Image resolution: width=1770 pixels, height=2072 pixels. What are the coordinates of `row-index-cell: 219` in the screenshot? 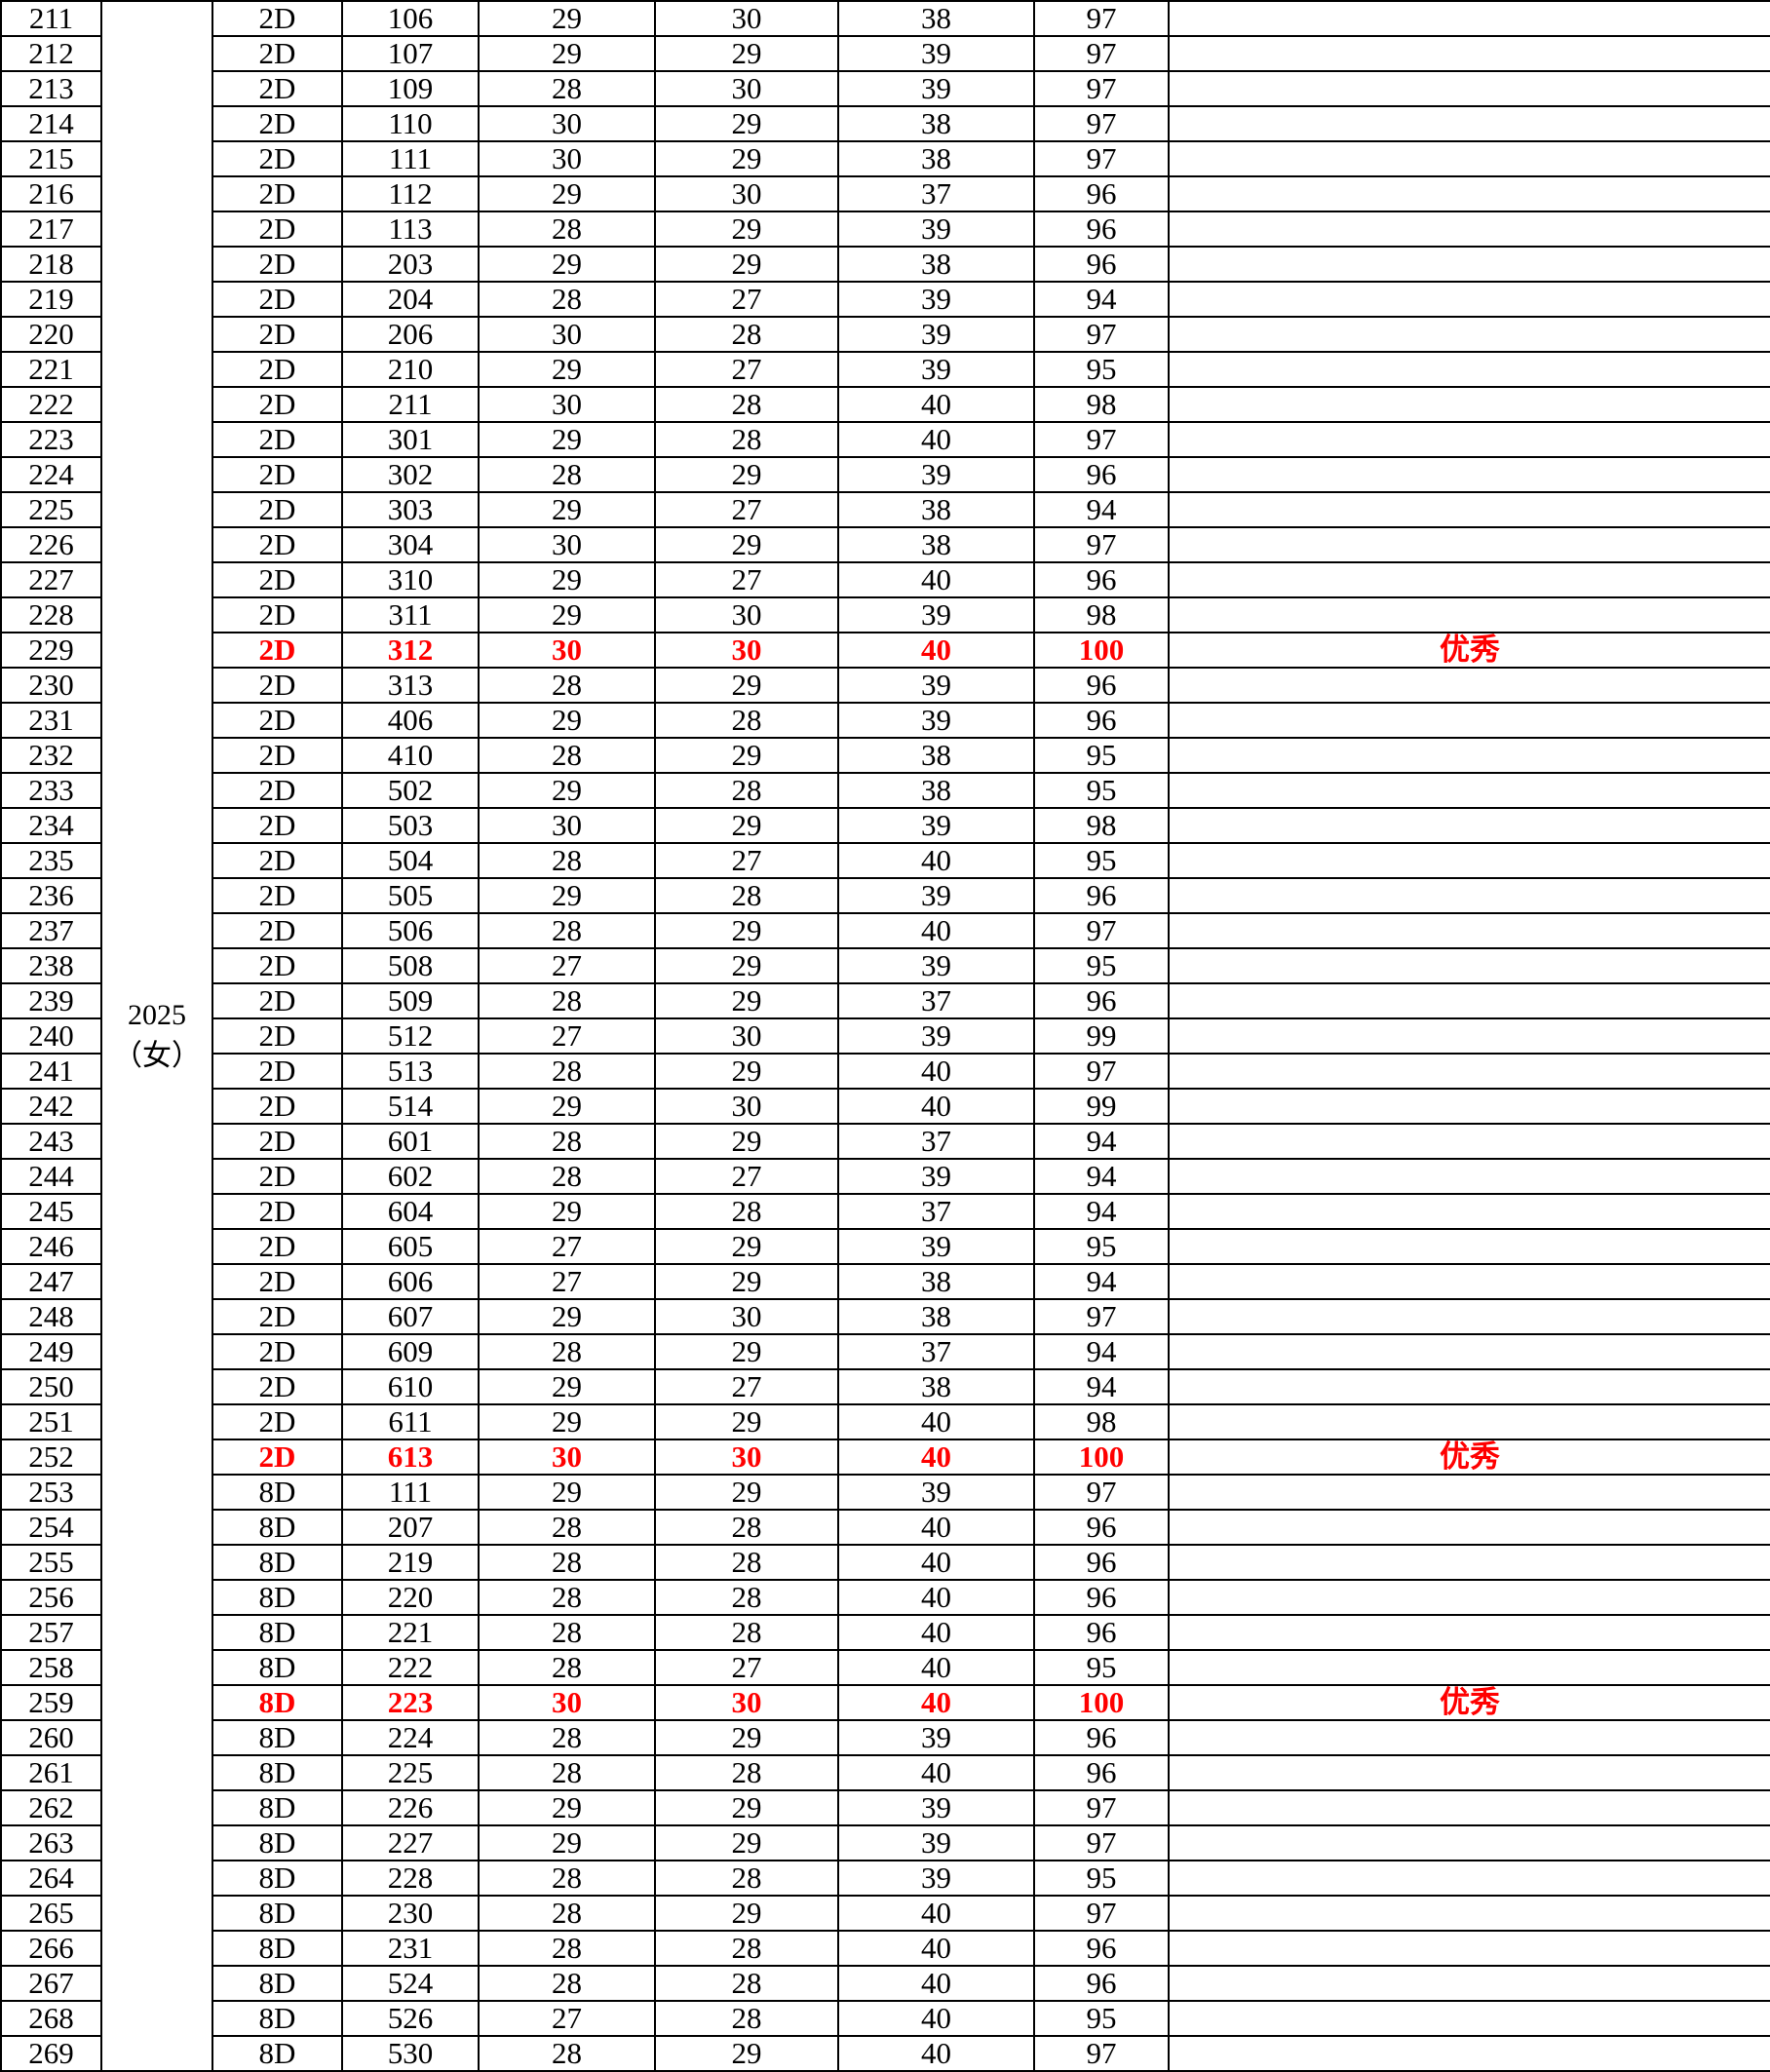 It's located at (51, 299).